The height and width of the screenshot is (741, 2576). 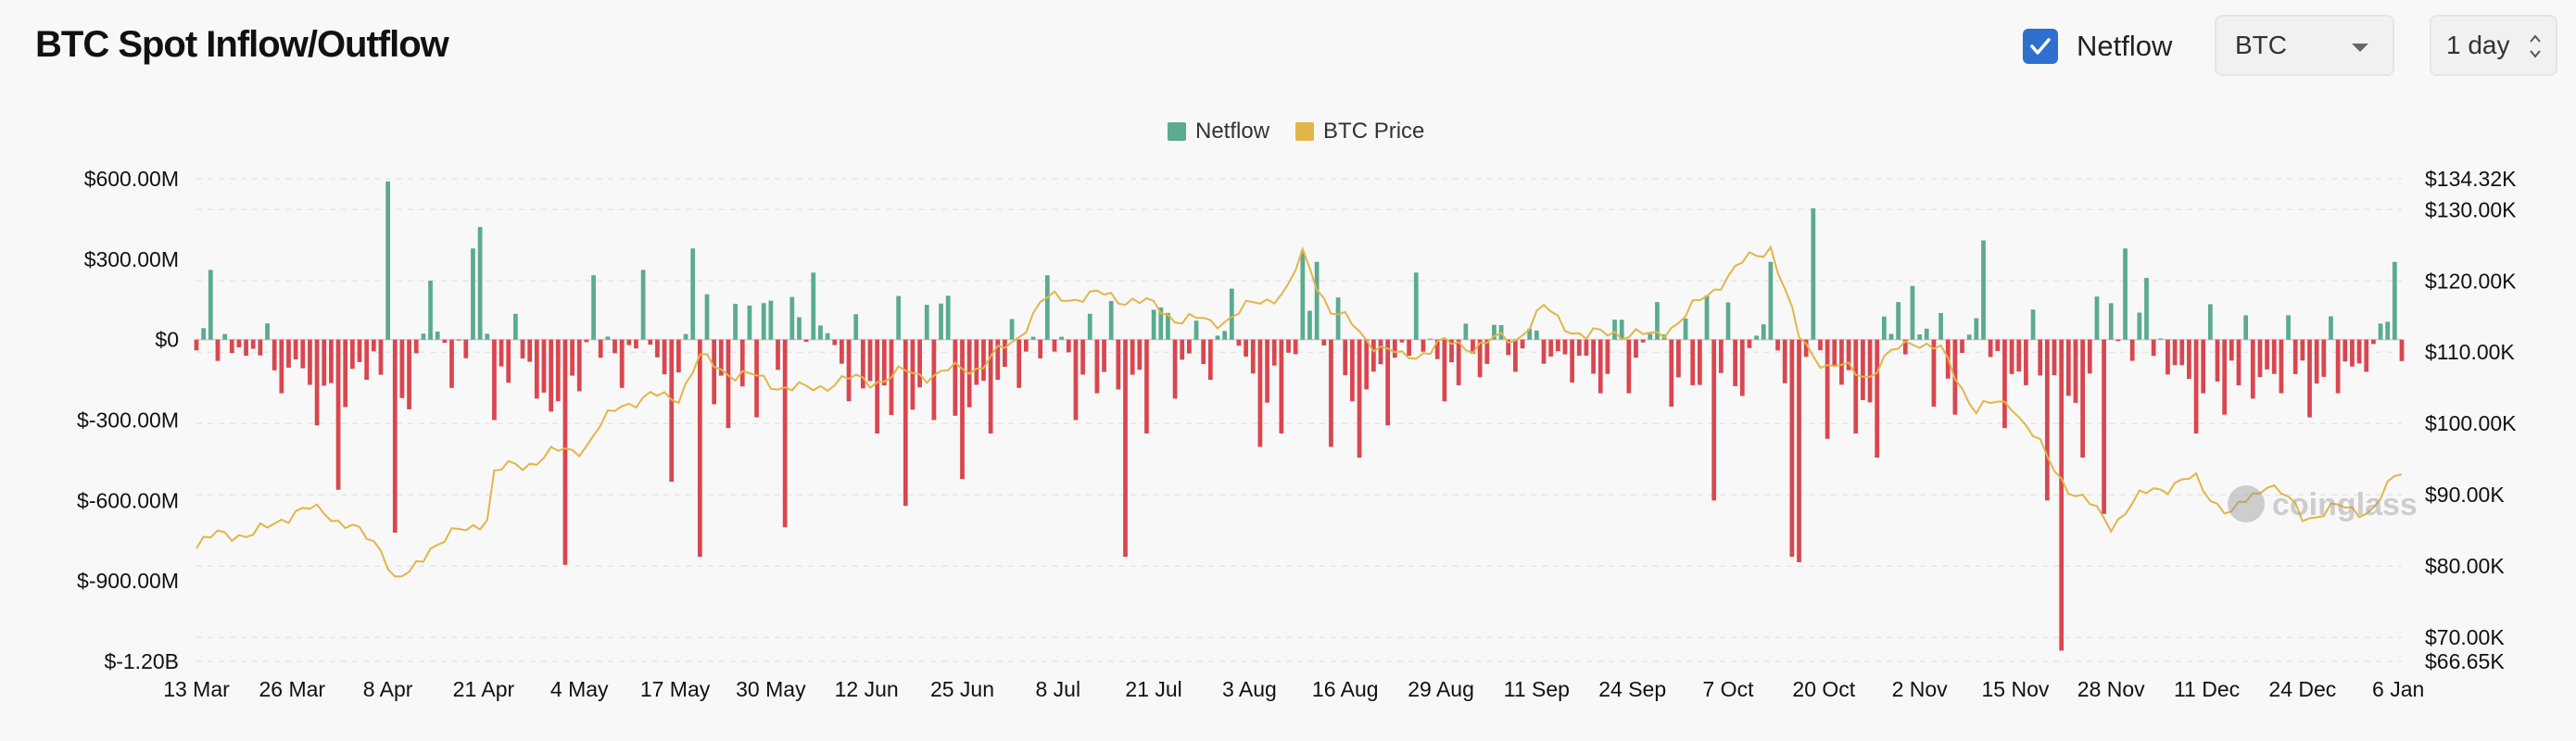 What do you see at coordinates (2304, 45) in the screenshot?
I see `asset-select: BTC` at bounding box center [2304, 45].